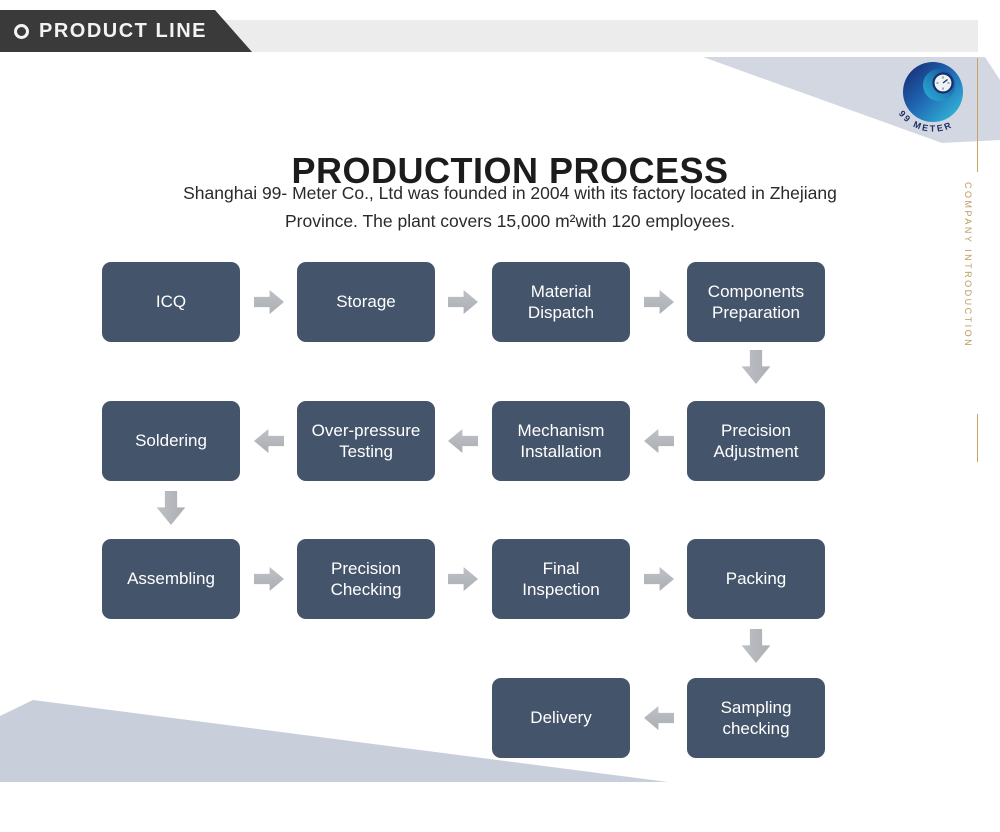 This screenshot has height=832, width=1000. Describe the element at coordinates (171, 579) in the screenshot. I see `flow-node-assembling: Assembling` at that location.